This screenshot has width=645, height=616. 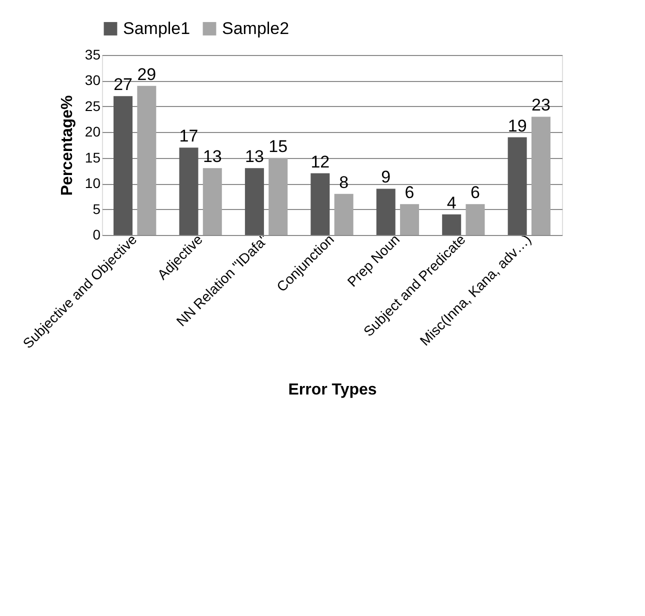 I want to click on y-tick-label: 15, so click(x=92, y=157).